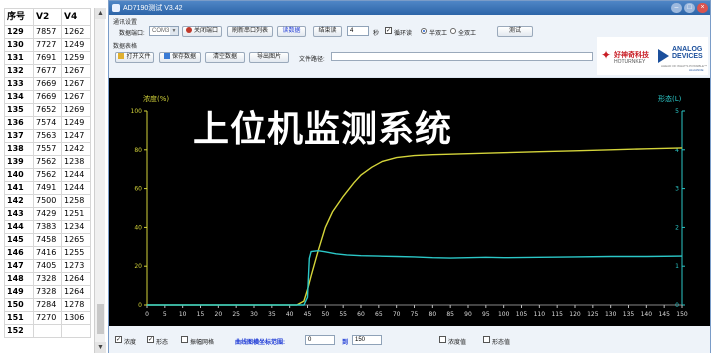  Describe the element at coordinates (367, 340) in the screenshot. I see `range-to-input: 150` at that location.